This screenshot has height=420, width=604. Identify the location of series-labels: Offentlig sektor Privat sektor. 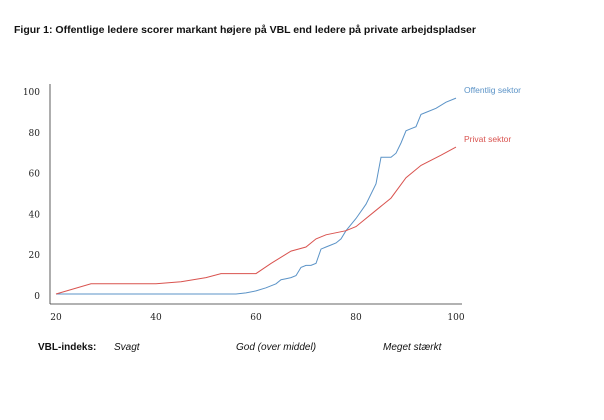
(492, 114).